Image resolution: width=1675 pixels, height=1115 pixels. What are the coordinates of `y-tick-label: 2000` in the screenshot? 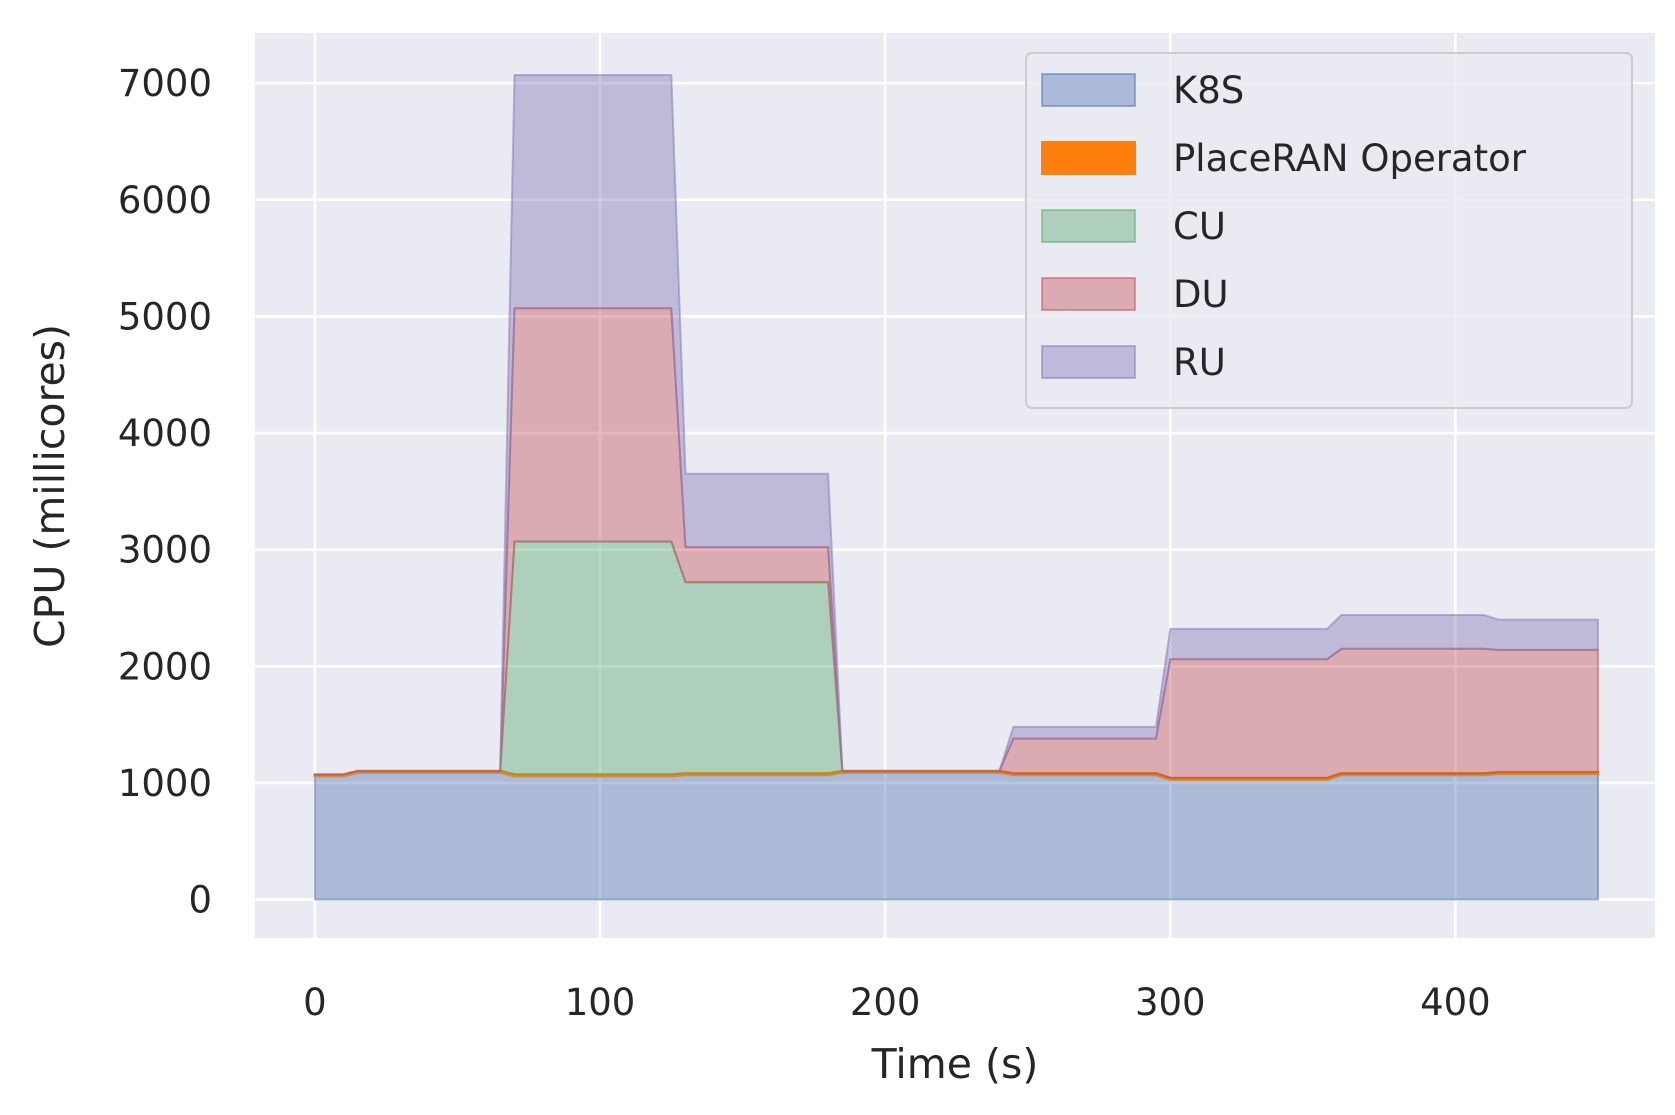 It's located at (165, 666).